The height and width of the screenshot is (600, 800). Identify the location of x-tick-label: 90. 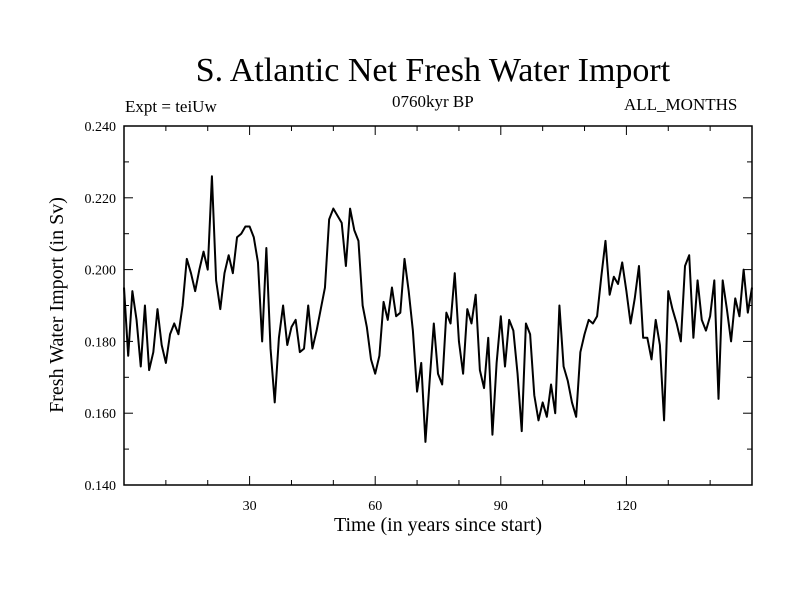
(501, 506).